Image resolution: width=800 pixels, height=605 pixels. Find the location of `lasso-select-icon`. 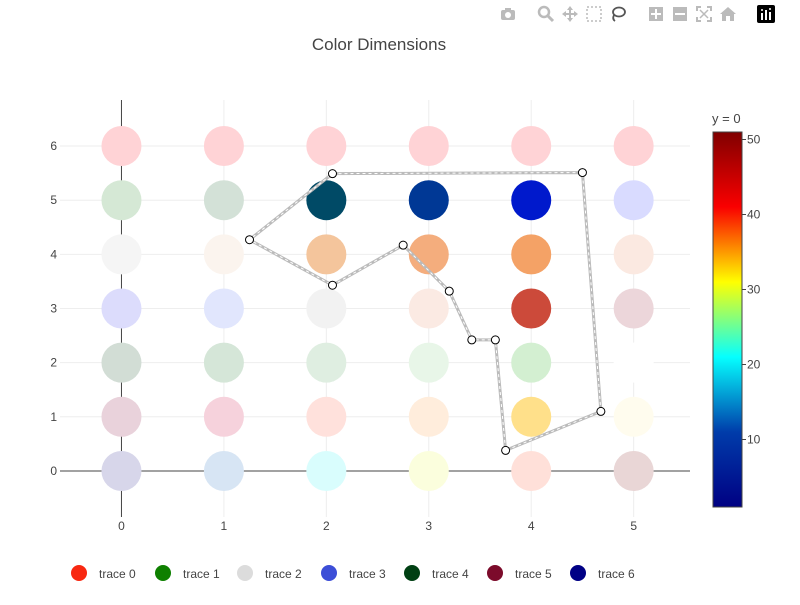

lasso-select-icon is located at coordinates (618, 14).